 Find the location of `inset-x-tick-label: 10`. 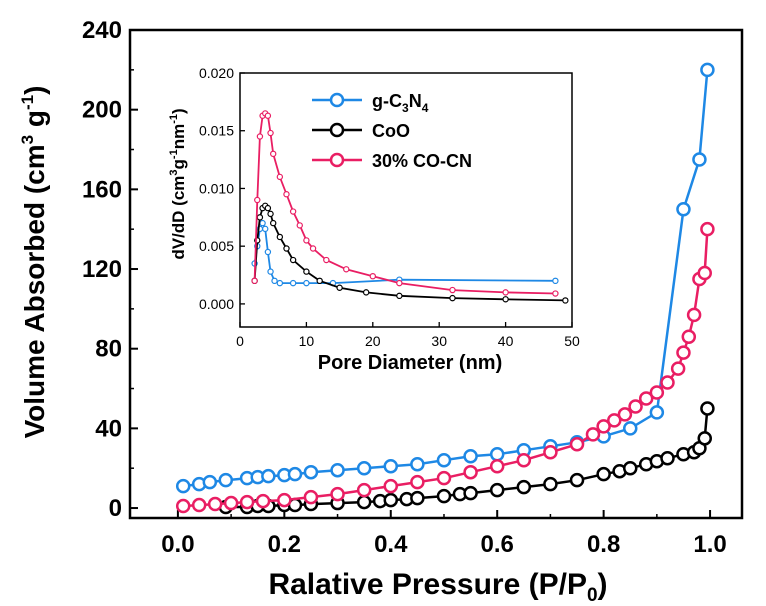

inset-x-tick-label: 10 is located at coordinates (307, 341).